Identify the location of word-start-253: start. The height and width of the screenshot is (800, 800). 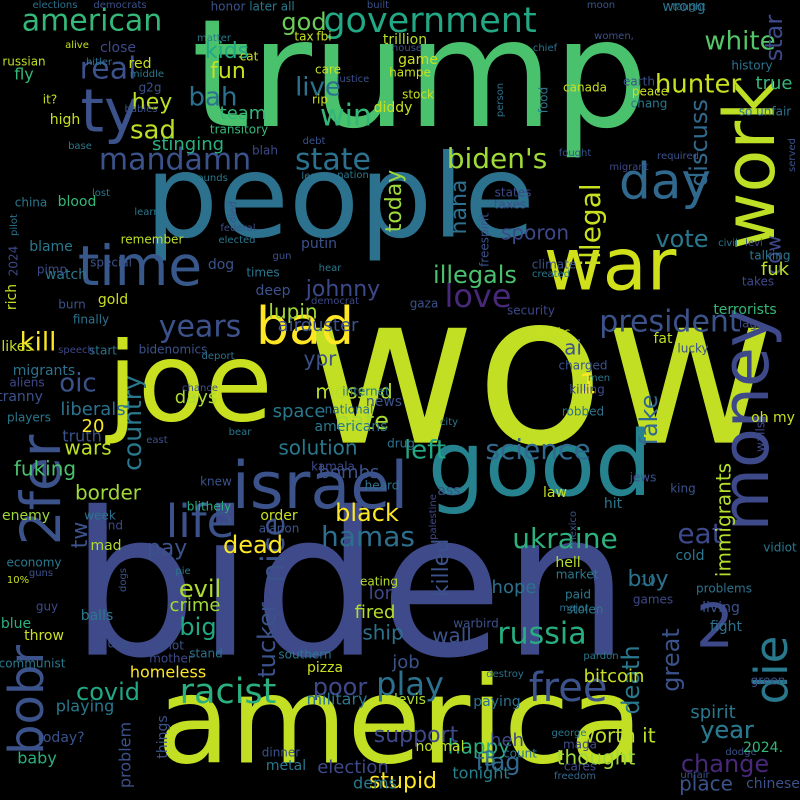
(103, 351).